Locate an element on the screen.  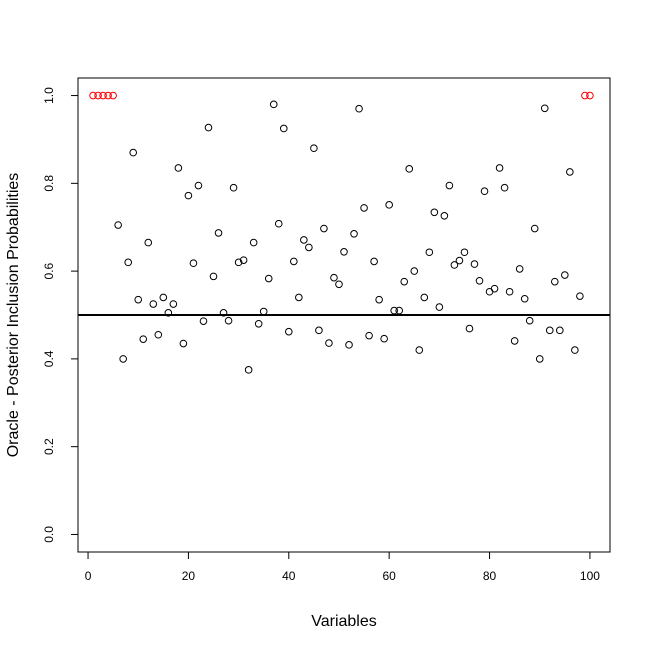
x-axis-title: Variables is located at coordinates (344, 621).